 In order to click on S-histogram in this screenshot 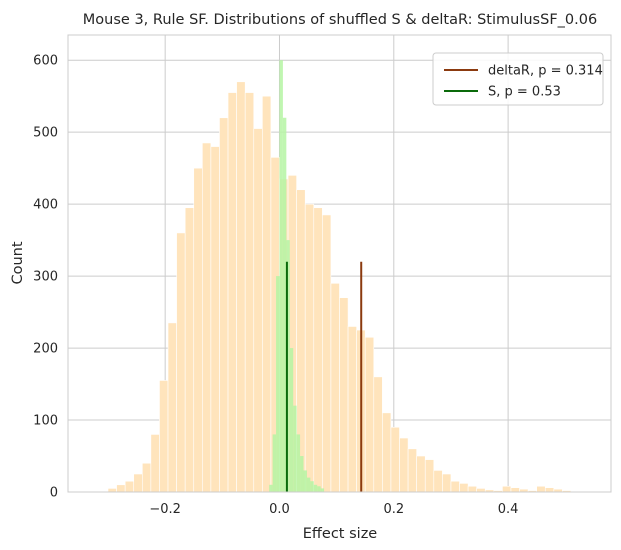, I will do `click(297, 276)`.